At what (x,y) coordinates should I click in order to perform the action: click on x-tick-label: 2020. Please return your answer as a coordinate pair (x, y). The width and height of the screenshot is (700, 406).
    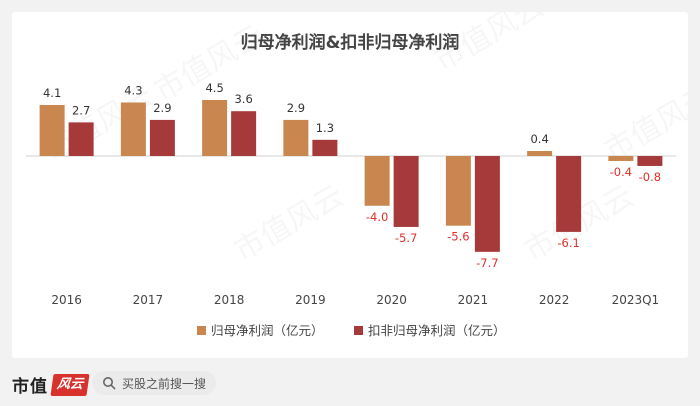
    Looking at the image, I should click on (391, 300).